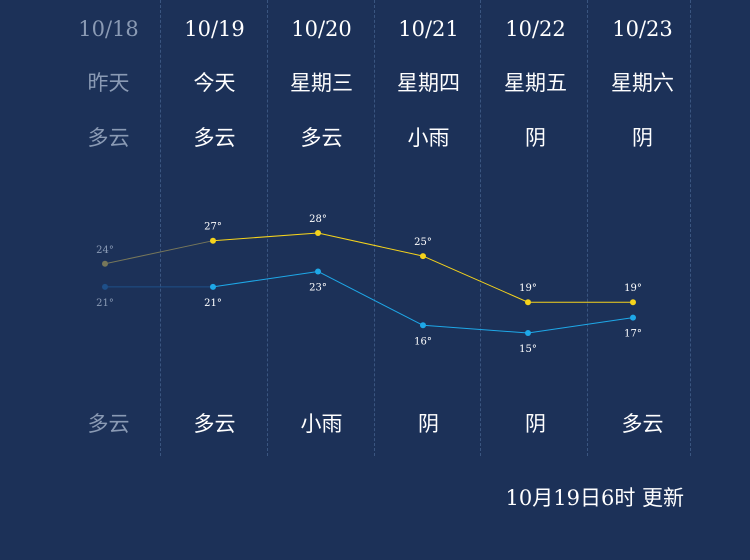  I want to click on day-weekday: 昨天, so click(108, 83).